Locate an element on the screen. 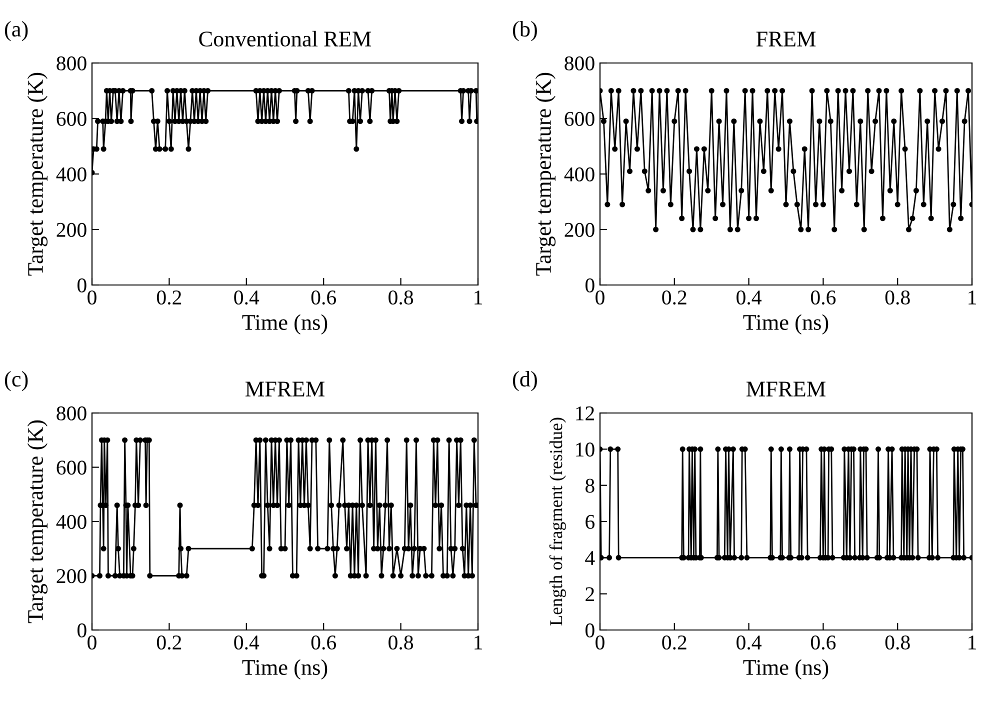 This screenshot has height=702, width=987. chart-title: FREM is located at coordinates (786, 39).